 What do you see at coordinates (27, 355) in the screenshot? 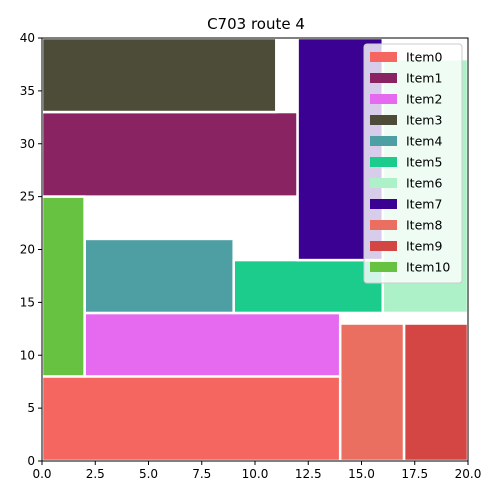
I see `y-tick-label: 10` at bounding box center [27, 355].